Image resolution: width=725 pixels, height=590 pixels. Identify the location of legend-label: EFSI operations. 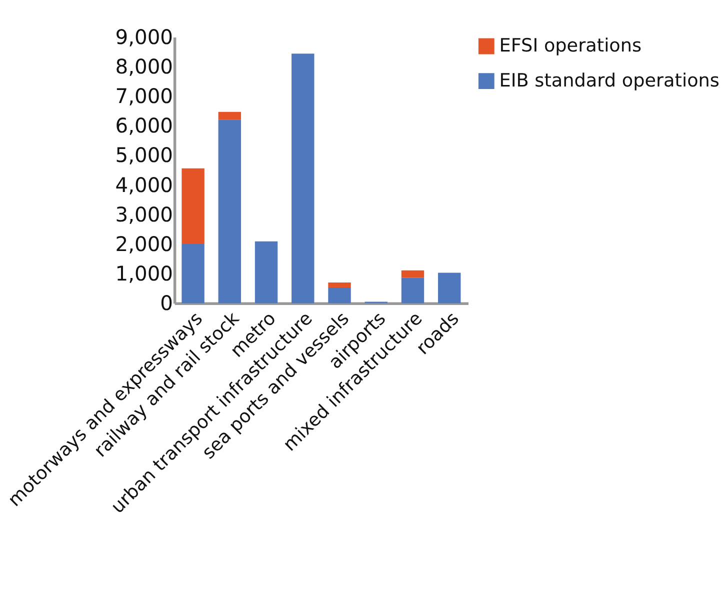
(570, 46).